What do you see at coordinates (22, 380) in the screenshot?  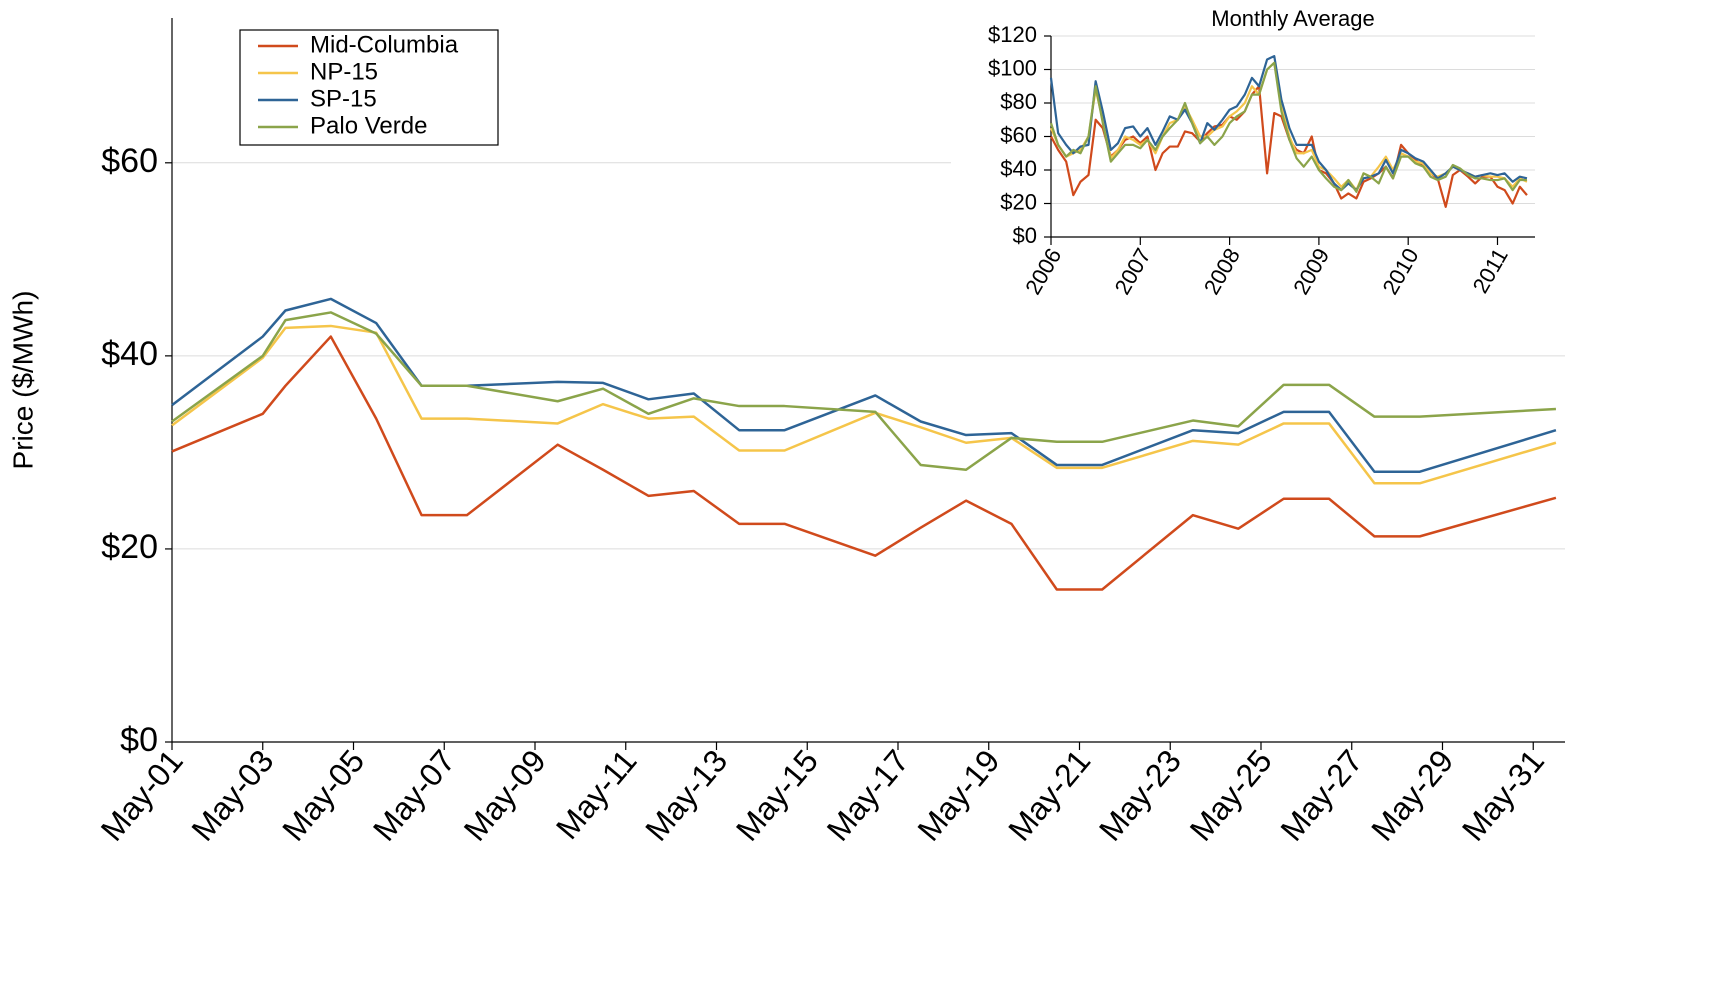 I see `y-axis-label: Price ($/MWh)` at bounding box center [22, 380].